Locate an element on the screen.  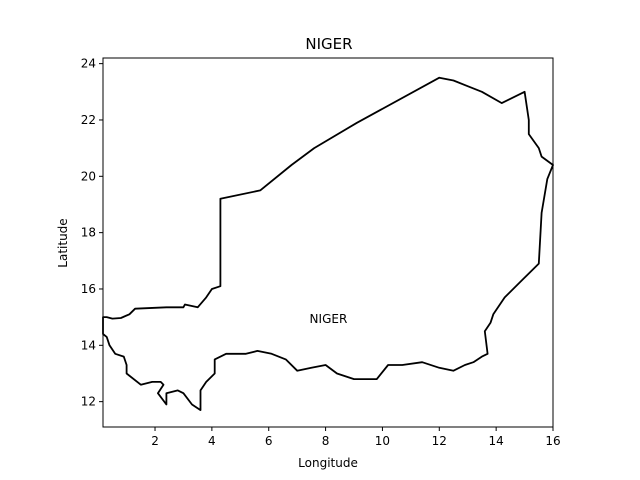
y-tick-label: 16 is located at coordinates (88, 289).